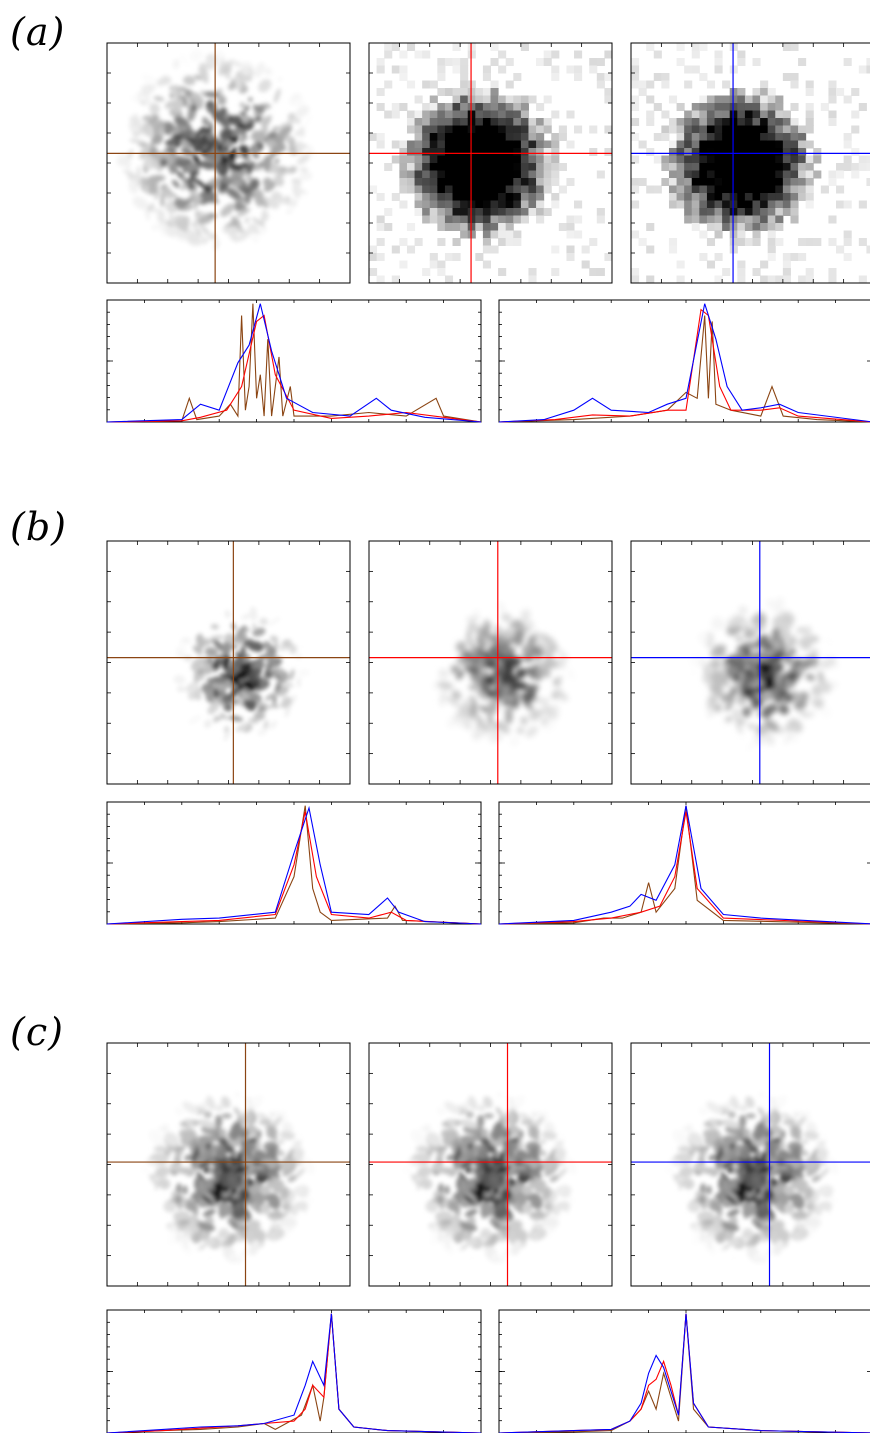 The height and width of the screenshot is (1433, 870). What do you see at coordinates (294, 1373) in the screenshot?
I see `profile-line-blue` at bounding box center [294, 1373].